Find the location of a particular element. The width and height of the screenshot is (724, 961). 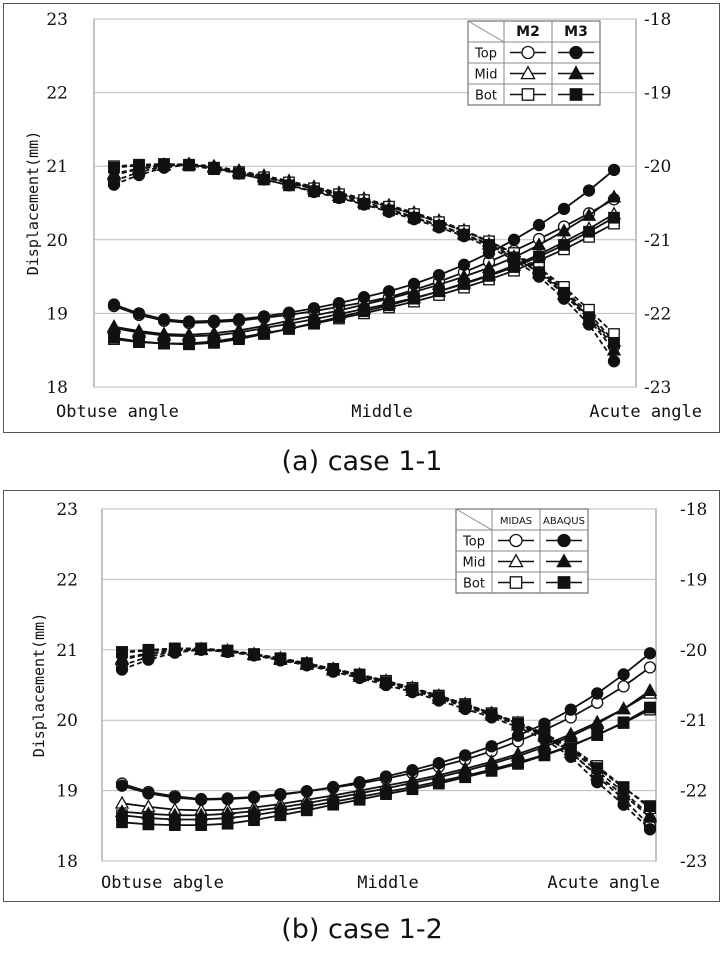

chart-a-ytick-right: -23 is located at coordinates (657, 388).